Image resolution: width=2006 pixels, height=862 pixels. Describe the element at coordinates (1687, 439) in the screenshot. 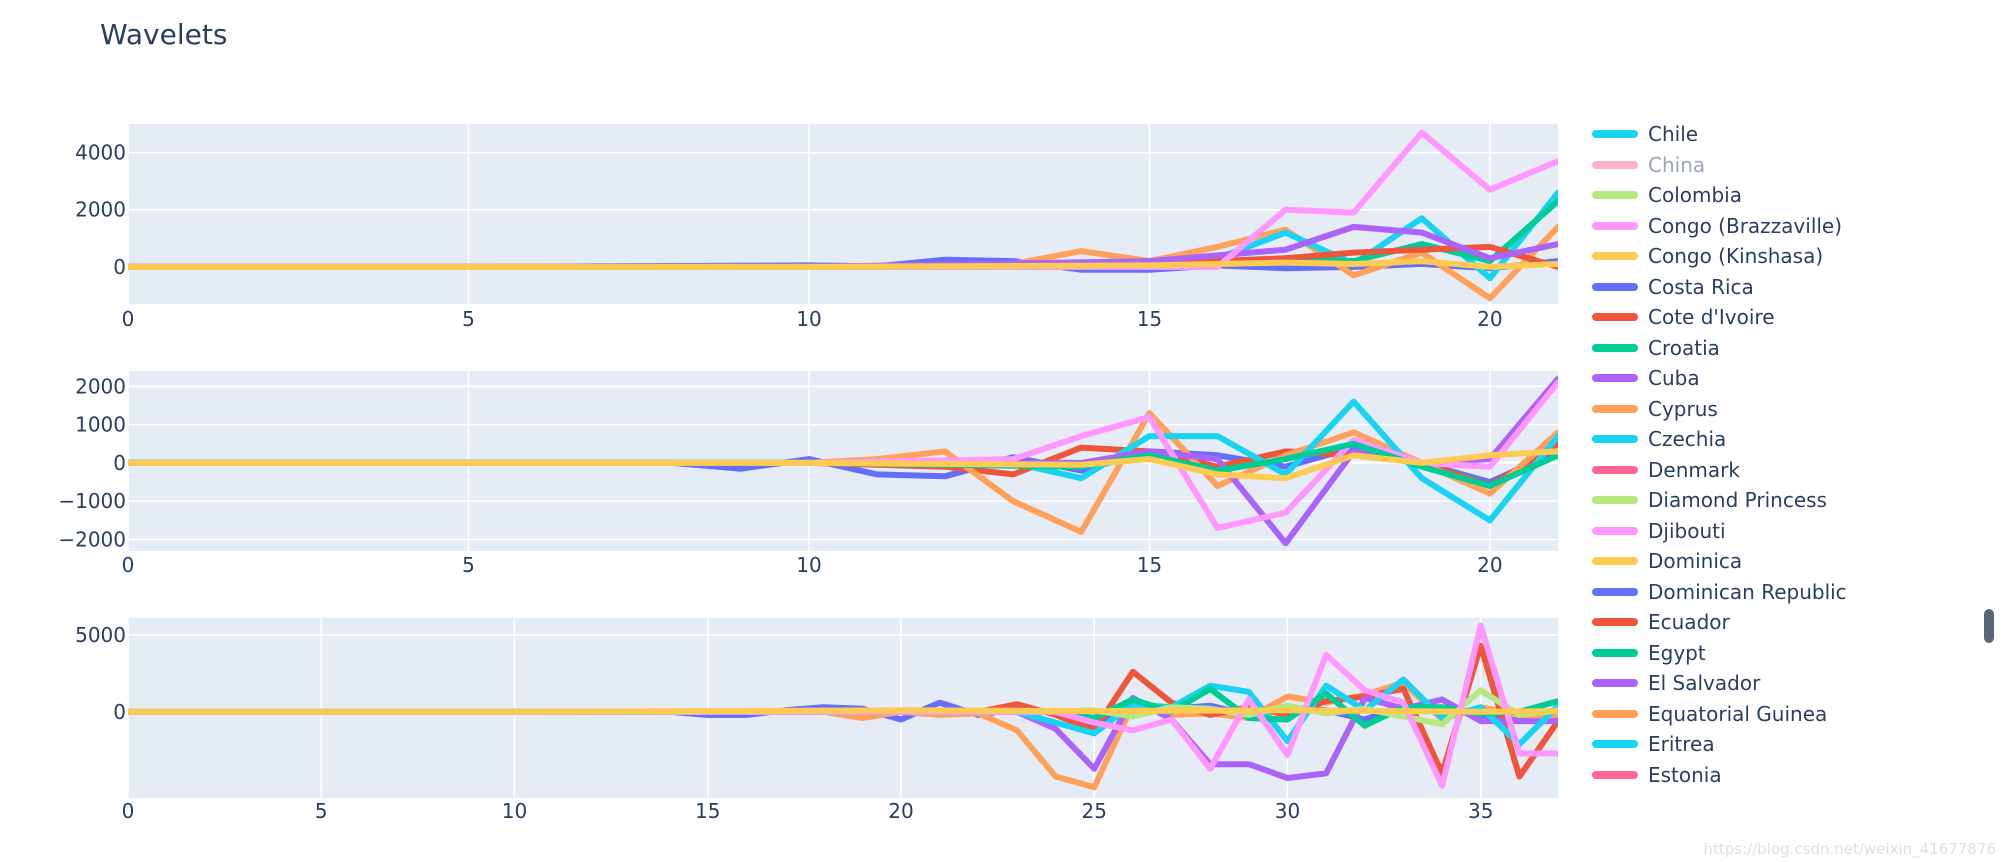

I see `legend-label: Czechia` at that location.